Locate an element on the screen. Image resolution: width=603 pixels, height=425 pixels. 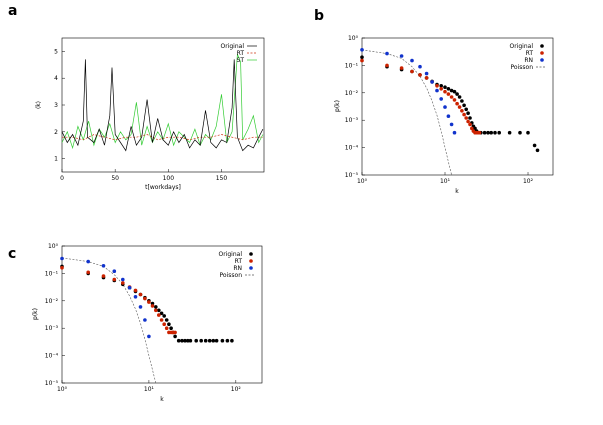
chart-c-ytick-label: 10⁻⁴ is located at coordinates (52, 356).